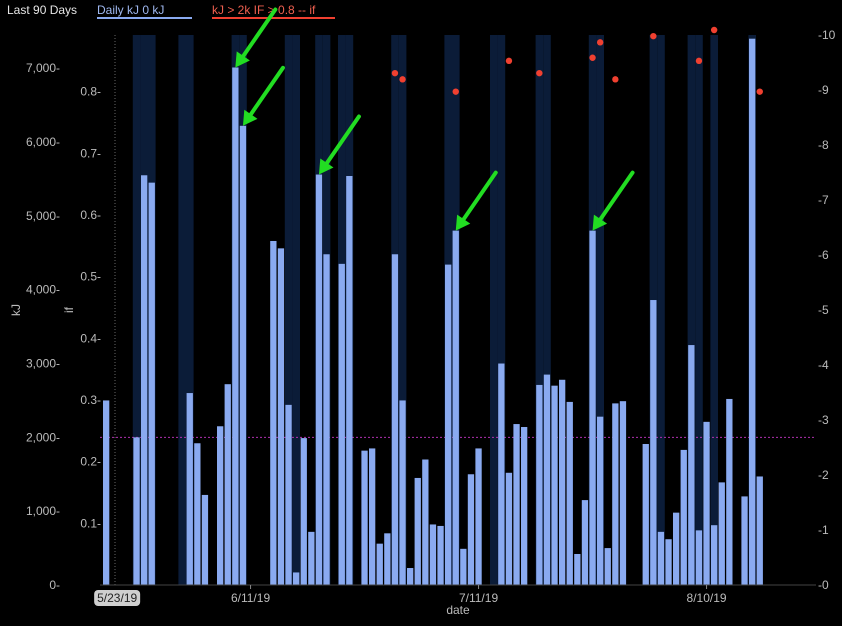 The width and height of the screenshot is (842, 626). Describe the element at coordinates (600, 42) in the screenshot. I see `if-point-7/27/19` at that location.